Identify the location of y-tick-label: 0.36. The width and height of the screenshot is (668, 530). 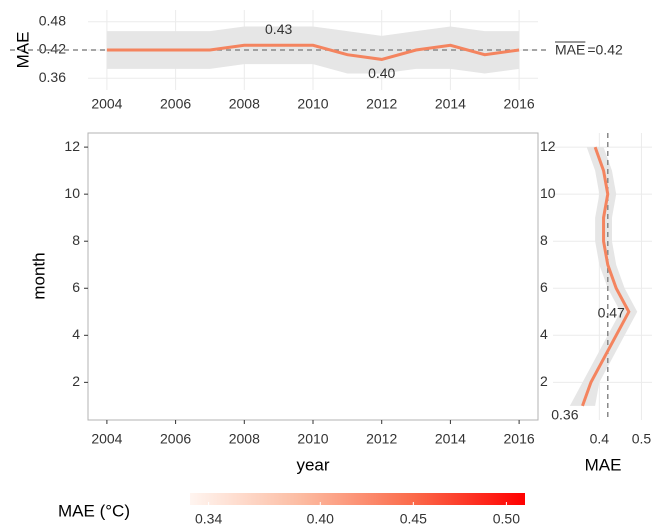
(52, 77).